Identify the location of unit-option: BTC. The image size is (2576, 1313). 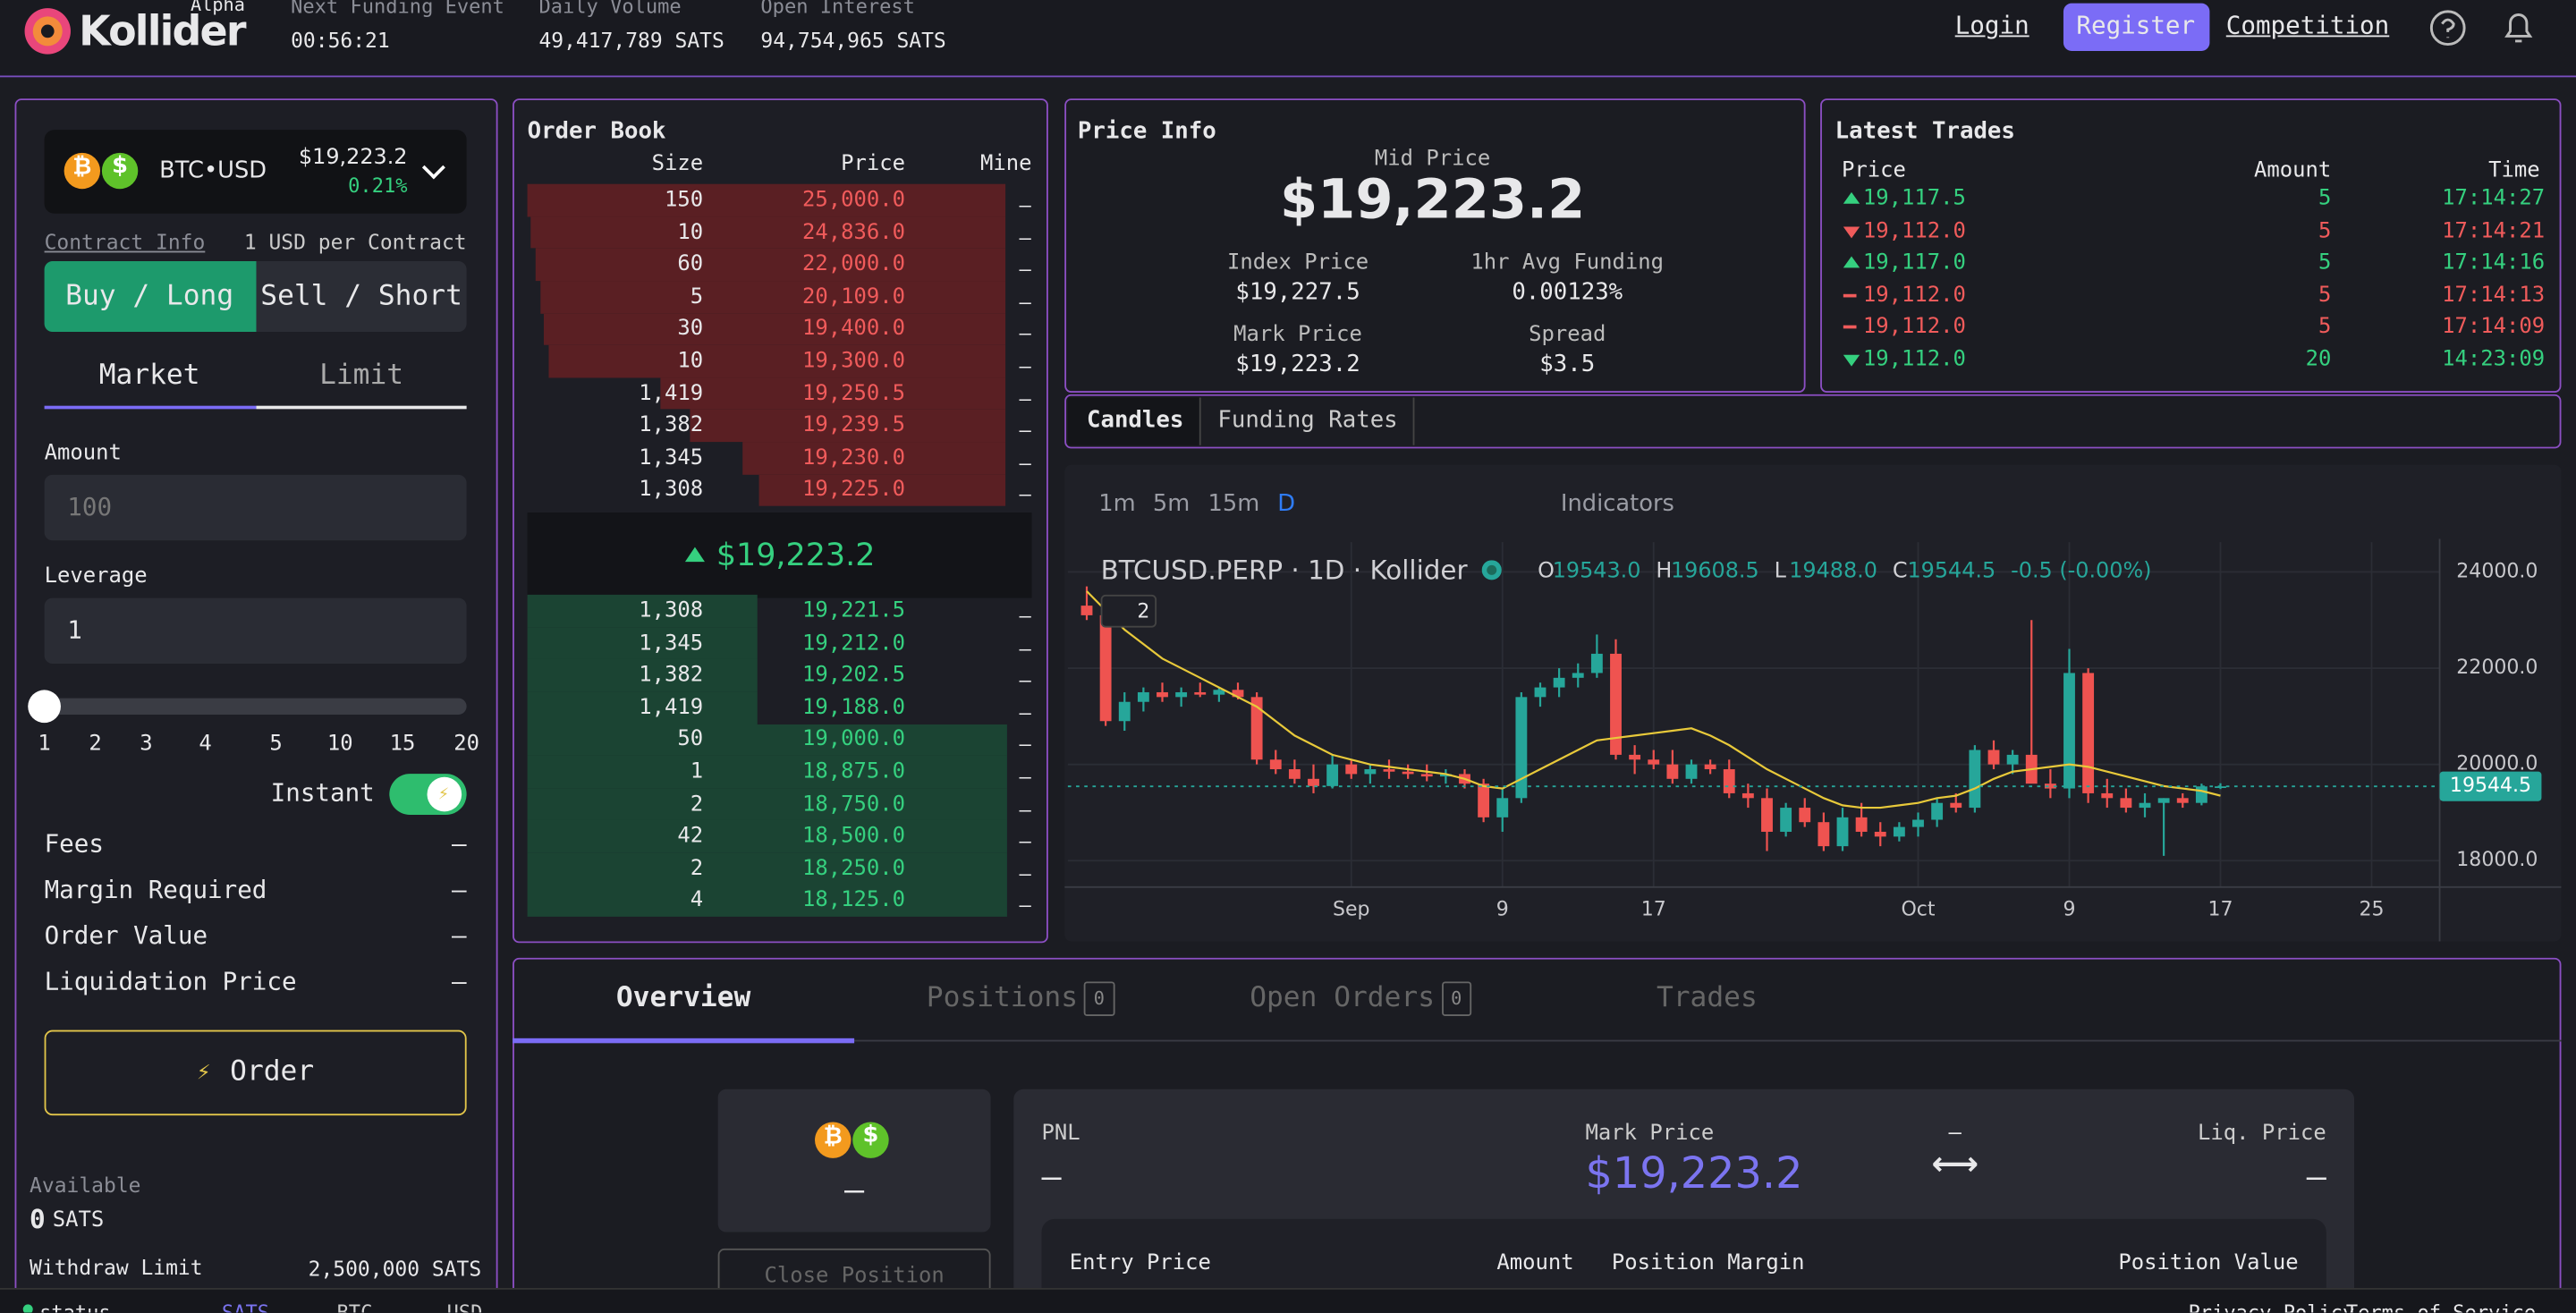
(354, 1306).